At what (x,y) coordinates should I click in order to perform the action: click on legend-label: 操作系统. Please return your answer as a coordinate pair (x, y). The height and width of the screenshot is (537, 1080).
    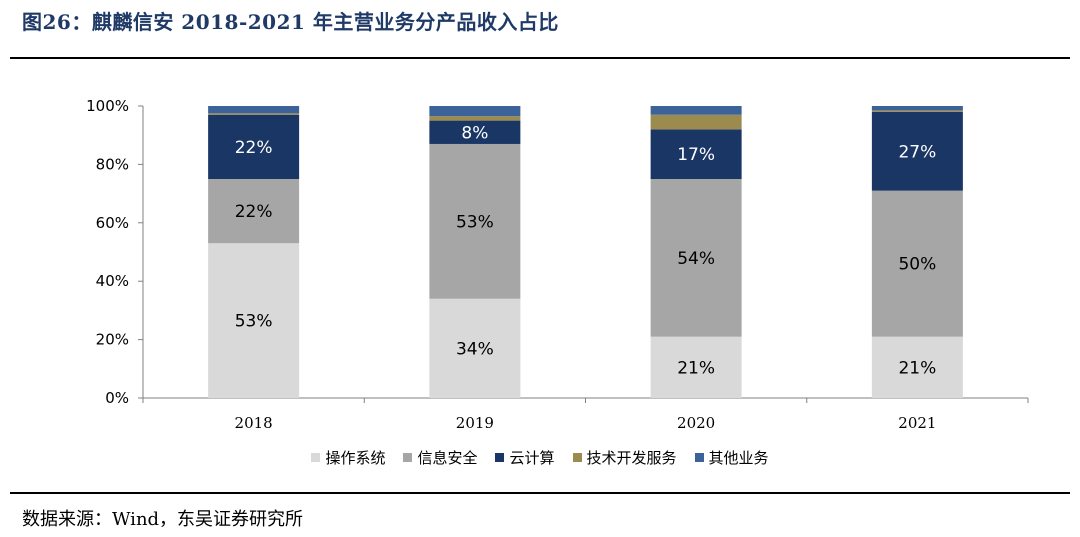
    Looking at the image, I should click on (355, 458).